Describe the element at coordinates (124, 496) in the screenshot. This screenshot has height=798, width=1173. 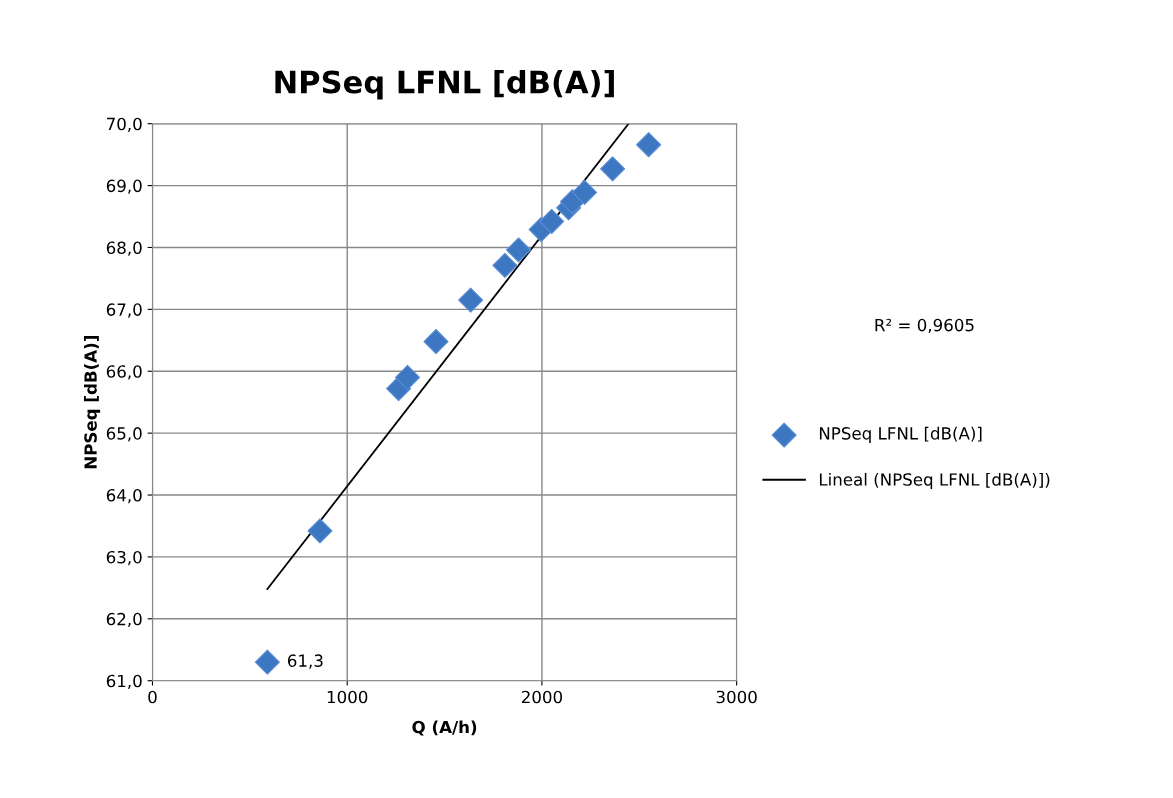
I see `y-tick-label: 64,0` at that location.